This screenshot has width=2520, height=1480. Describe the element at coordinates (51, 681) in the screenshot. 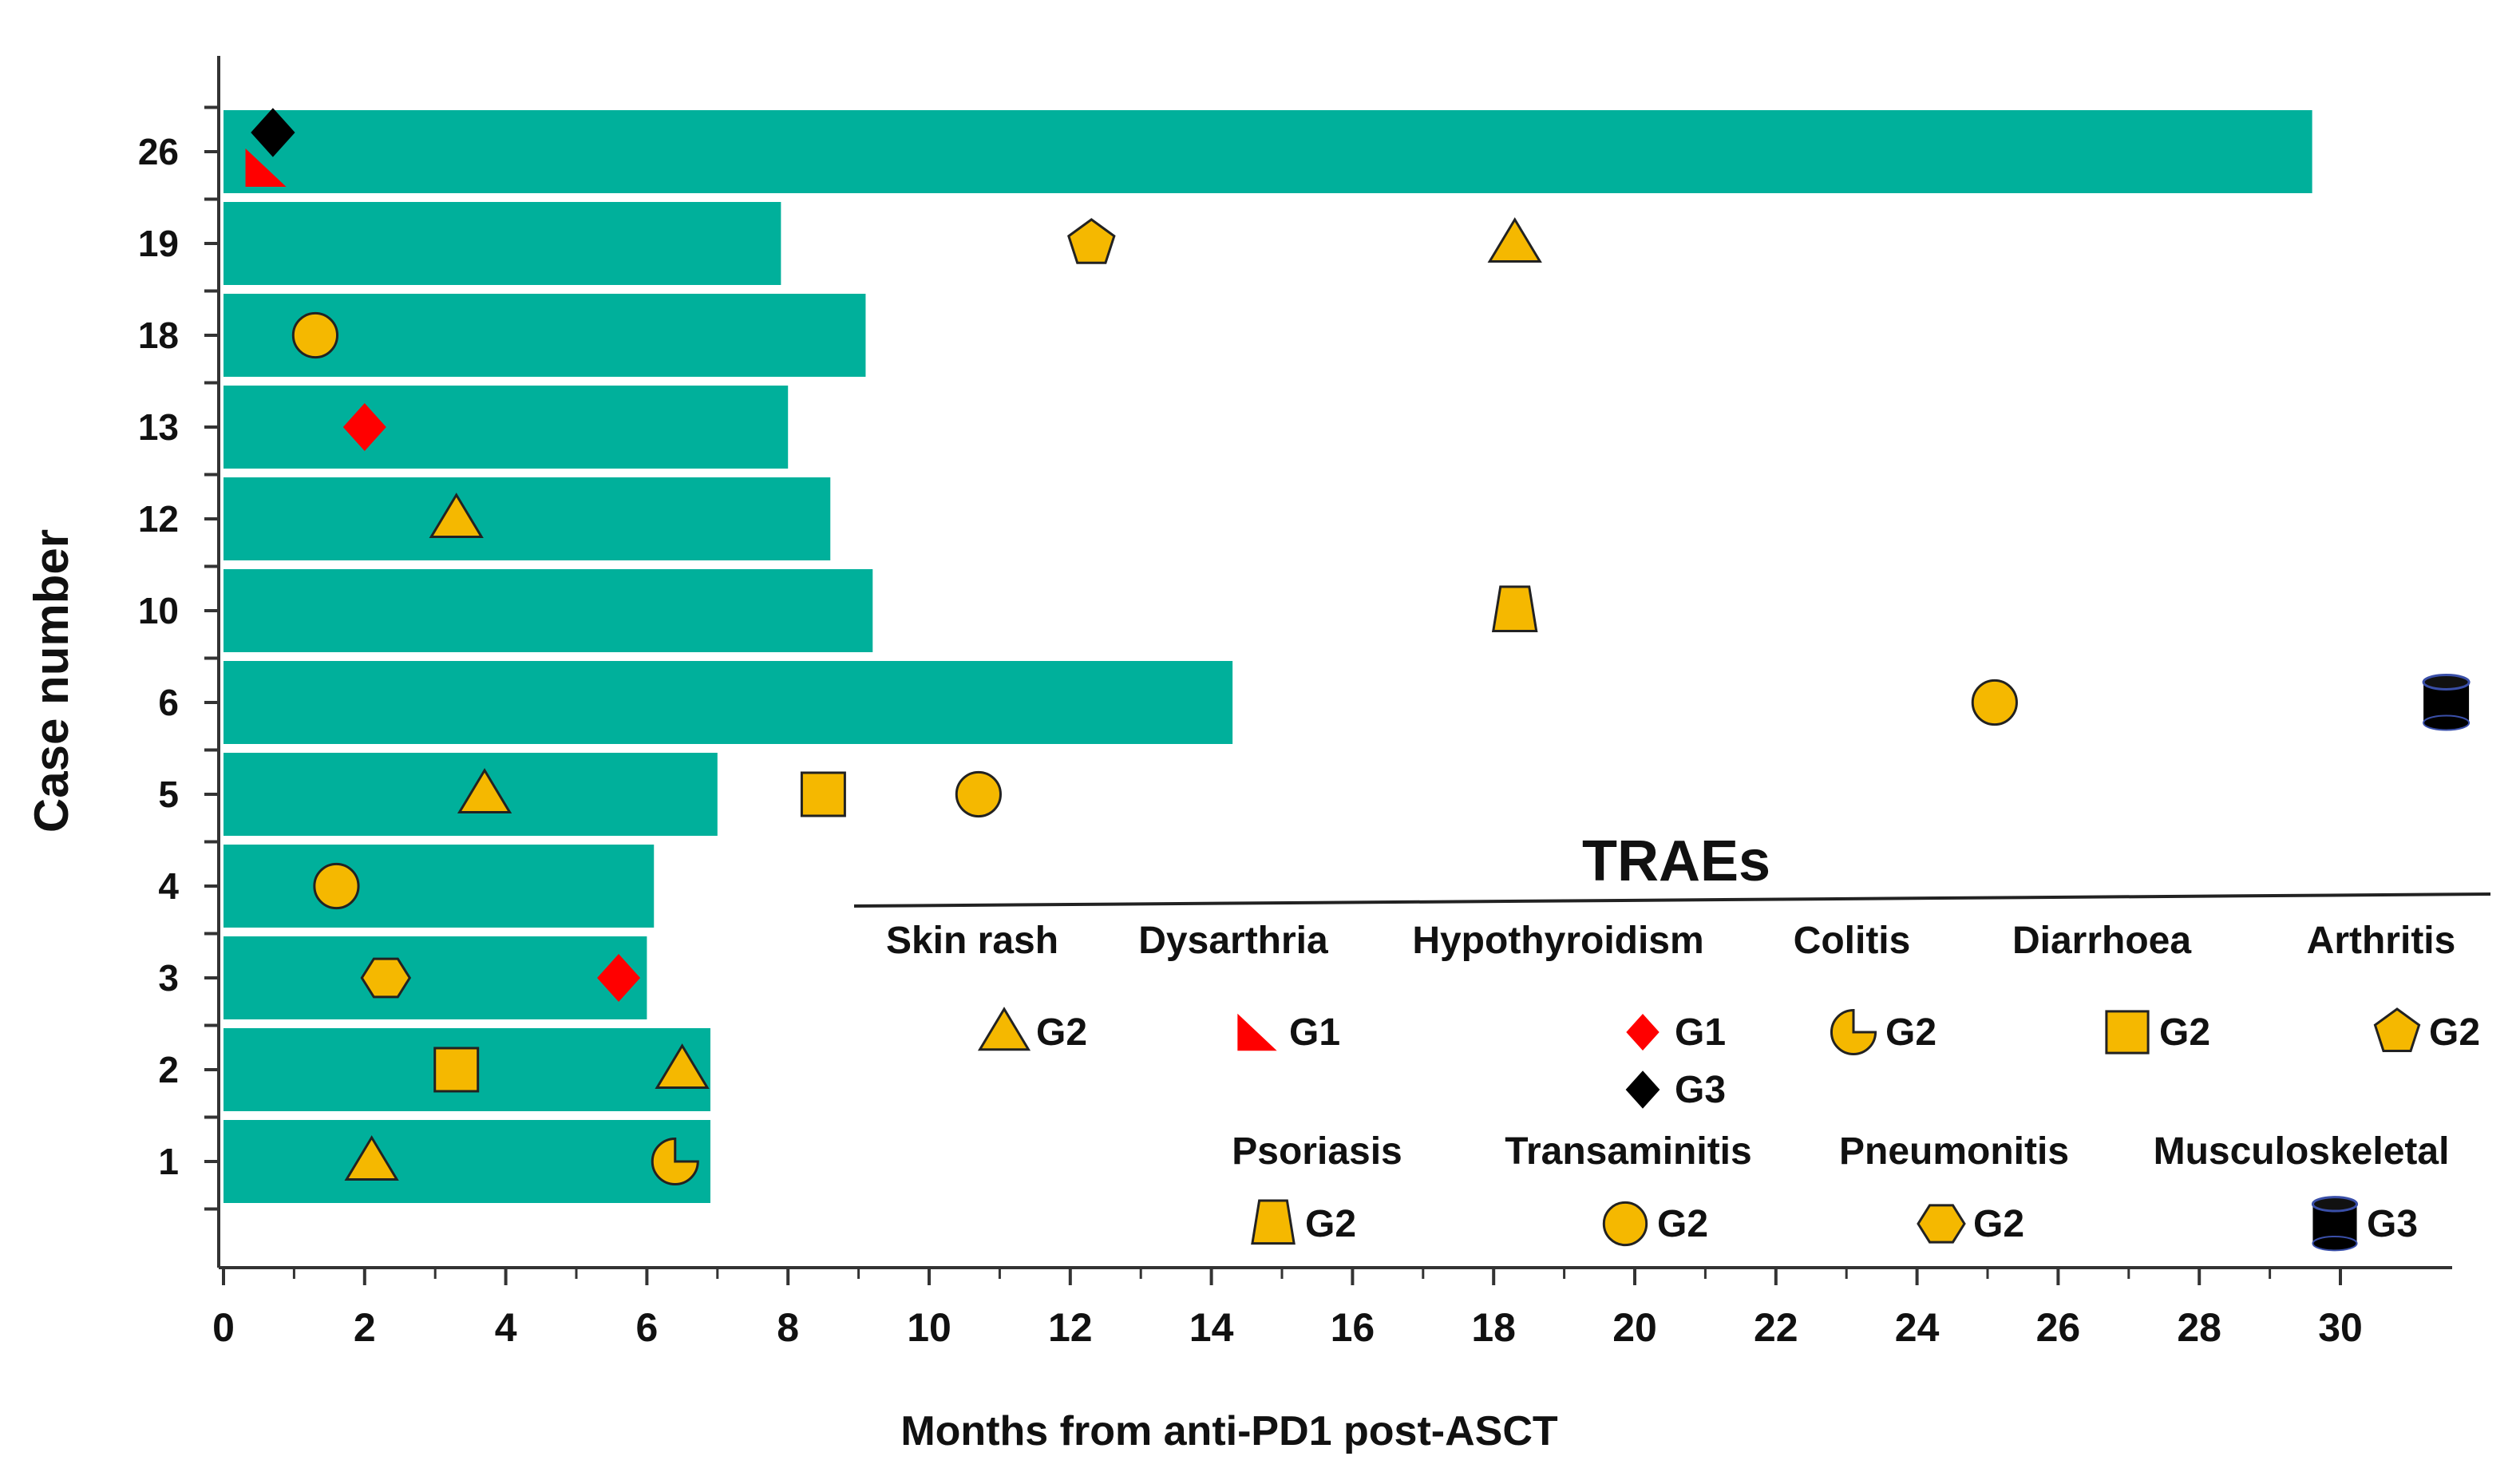

I see `y-axis-title: Case number` at that location.